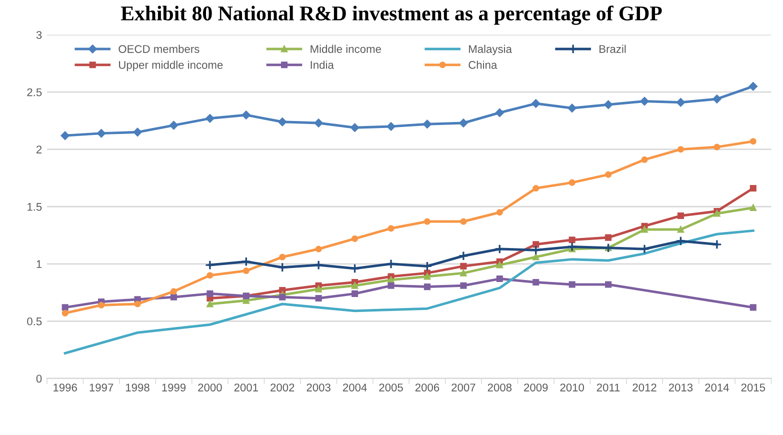  I want to click on y-tick-label: 3, so click(39, 35).